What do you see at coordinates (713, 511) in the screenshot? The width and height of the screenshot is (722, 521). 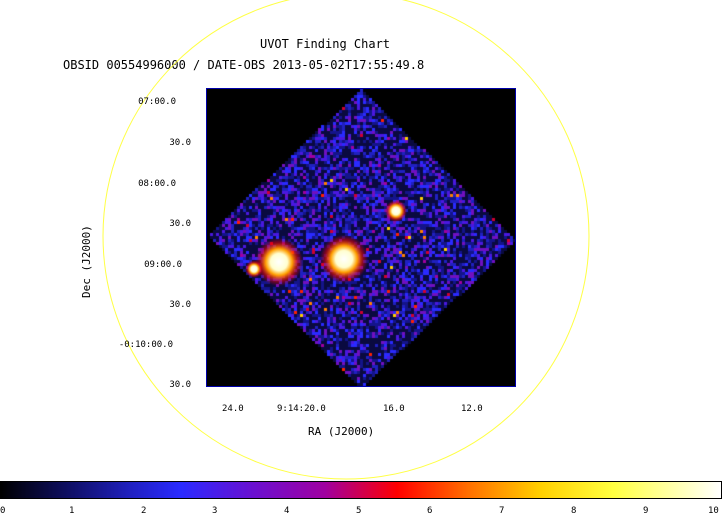 I see `colorbar-tick: 10` at bounding box center [713, 511].